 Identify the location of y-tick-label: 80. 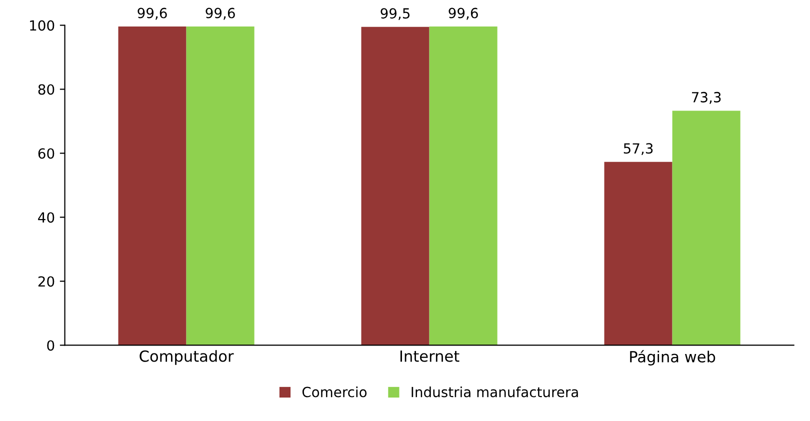
(46, 89).